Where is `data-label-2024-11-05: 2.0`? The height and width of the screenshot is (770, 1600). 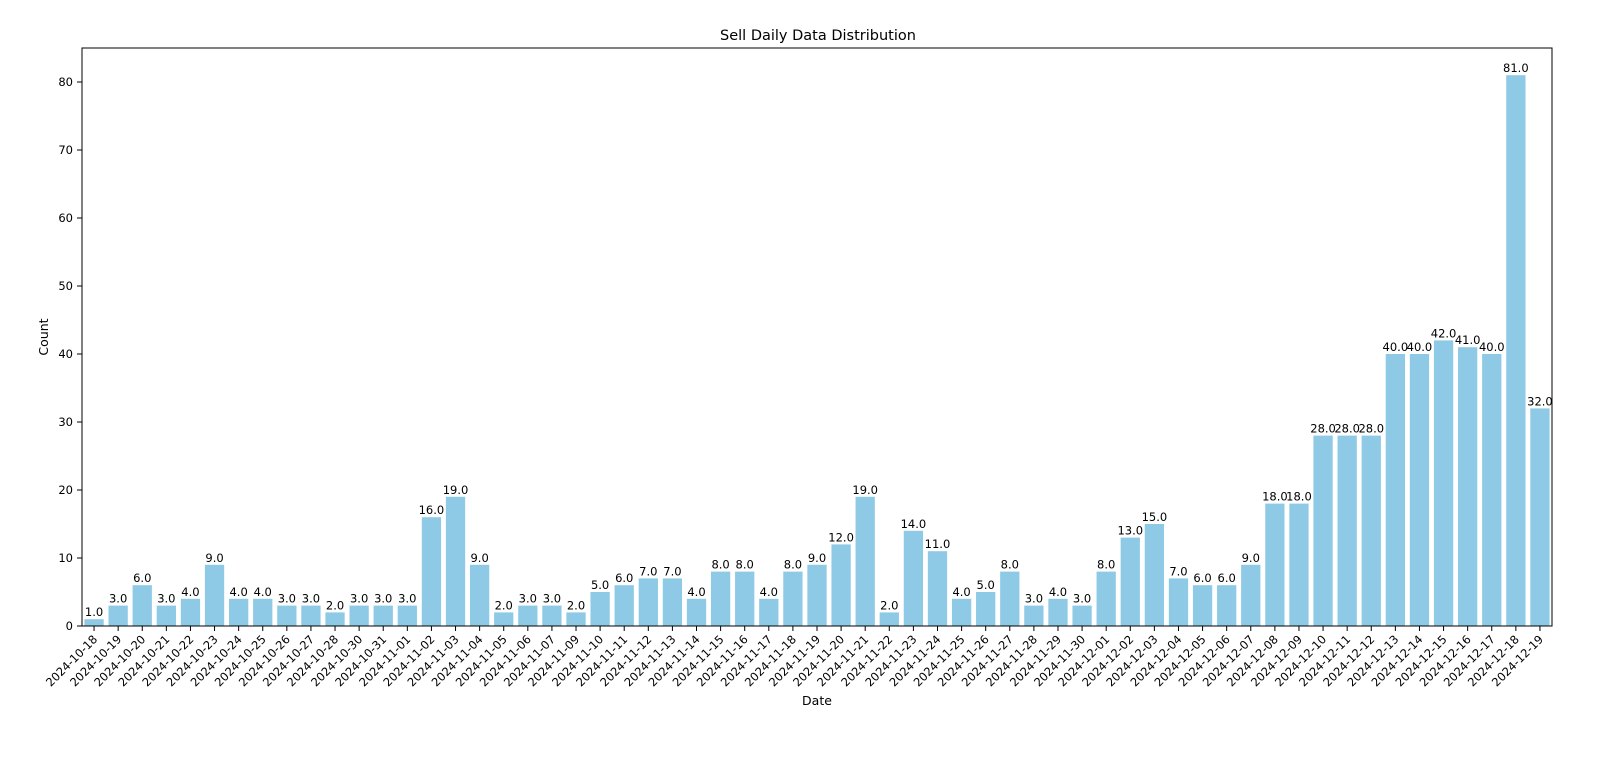 data-label-2024-11-05: 2.0 is located at coordinates (504, 605).